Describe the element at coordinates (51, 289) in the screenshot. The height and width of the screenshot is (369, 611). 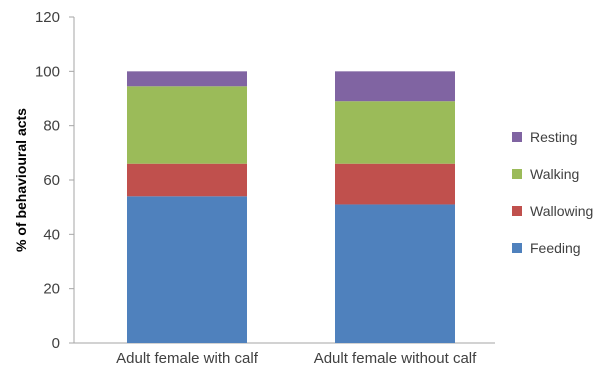
I see `y-tick-label: 20` at that location.